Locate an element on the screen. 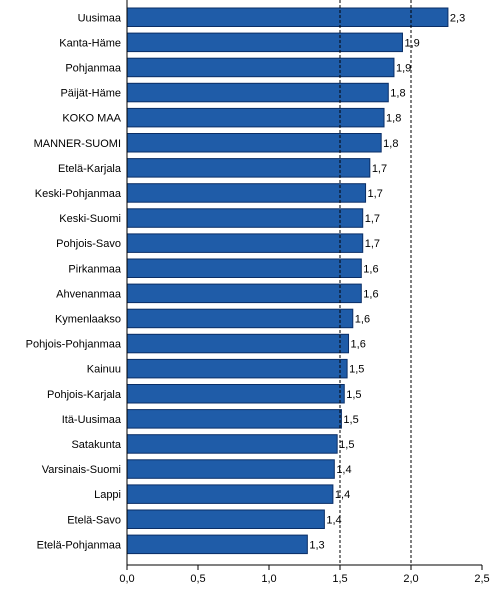 The image size is (496, 596). value-label: 2,3 is located at coordinates (457, 18).